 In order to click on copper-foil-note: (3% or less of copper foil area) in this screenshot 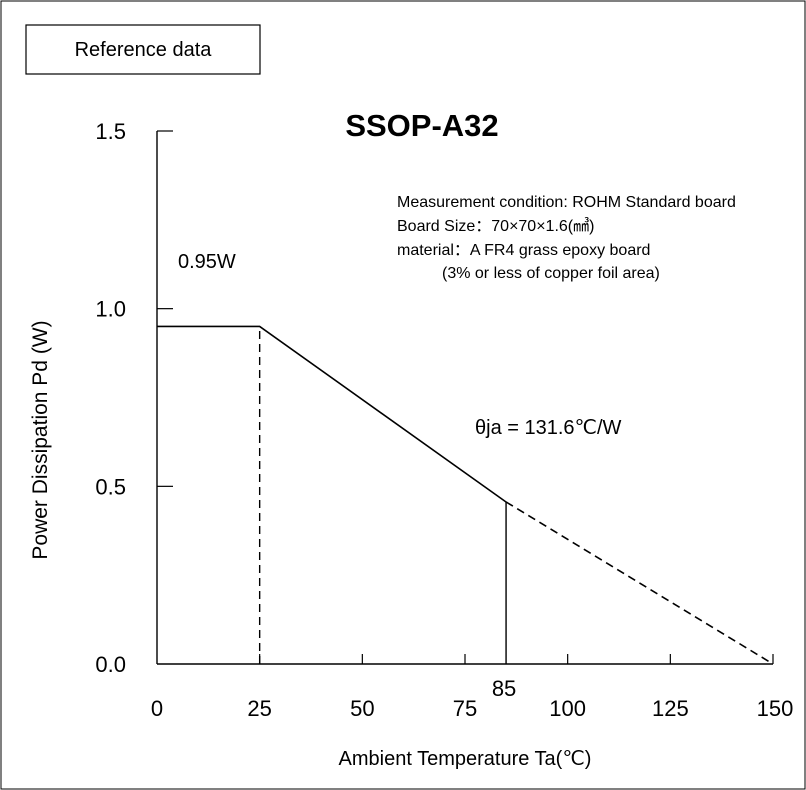, I will do `click(551, 273)`.